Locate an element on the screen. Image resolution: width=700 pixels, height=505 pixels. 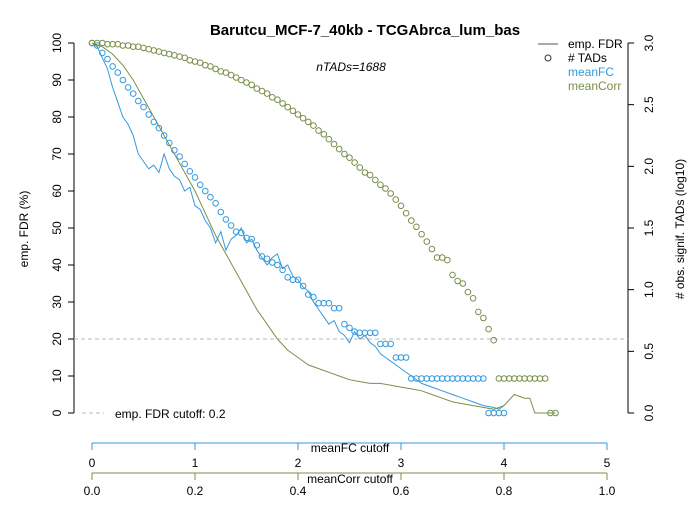
y-axis-right-tick-label: 2.5 is located at coordinates (649, 104).